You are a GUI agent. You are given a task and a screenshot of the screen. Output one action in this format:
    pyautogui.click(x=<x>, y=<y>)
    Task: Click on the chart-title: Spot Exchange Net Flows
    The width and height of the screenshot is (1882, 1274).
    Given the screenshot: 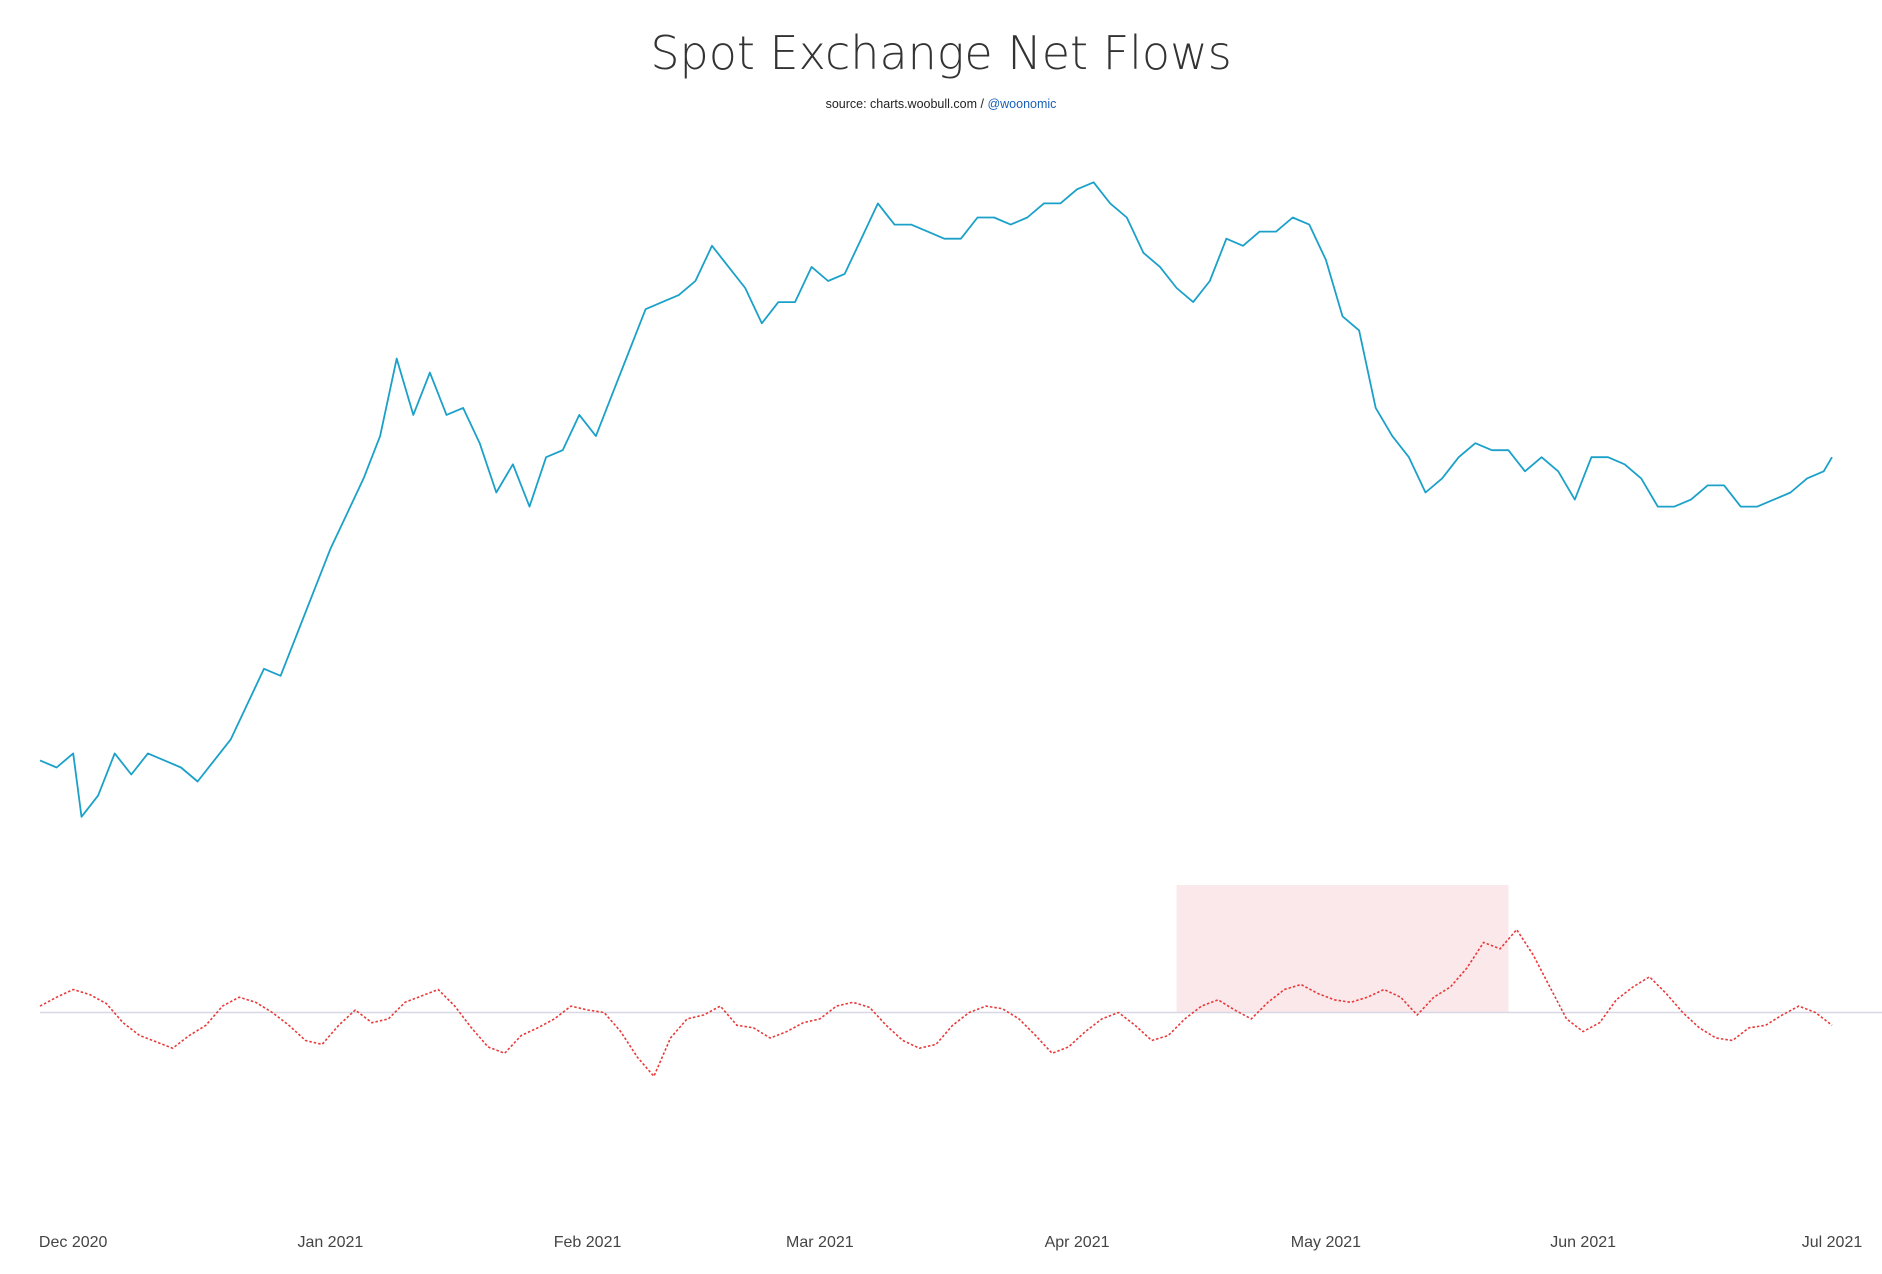 What is the action you would take?
    pyautogui.click(x=941, y=53)
    